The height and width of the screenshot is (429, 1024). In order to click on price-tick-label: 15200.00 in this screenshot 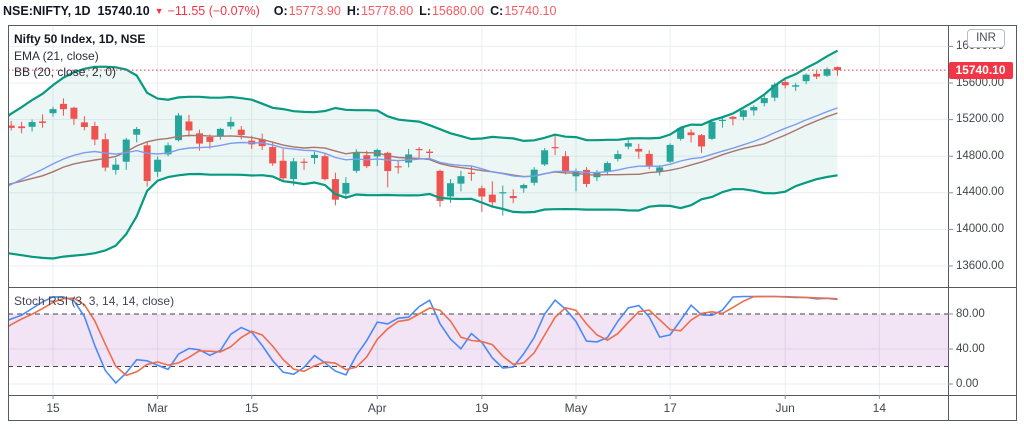, I will do `click(980, 119)`.